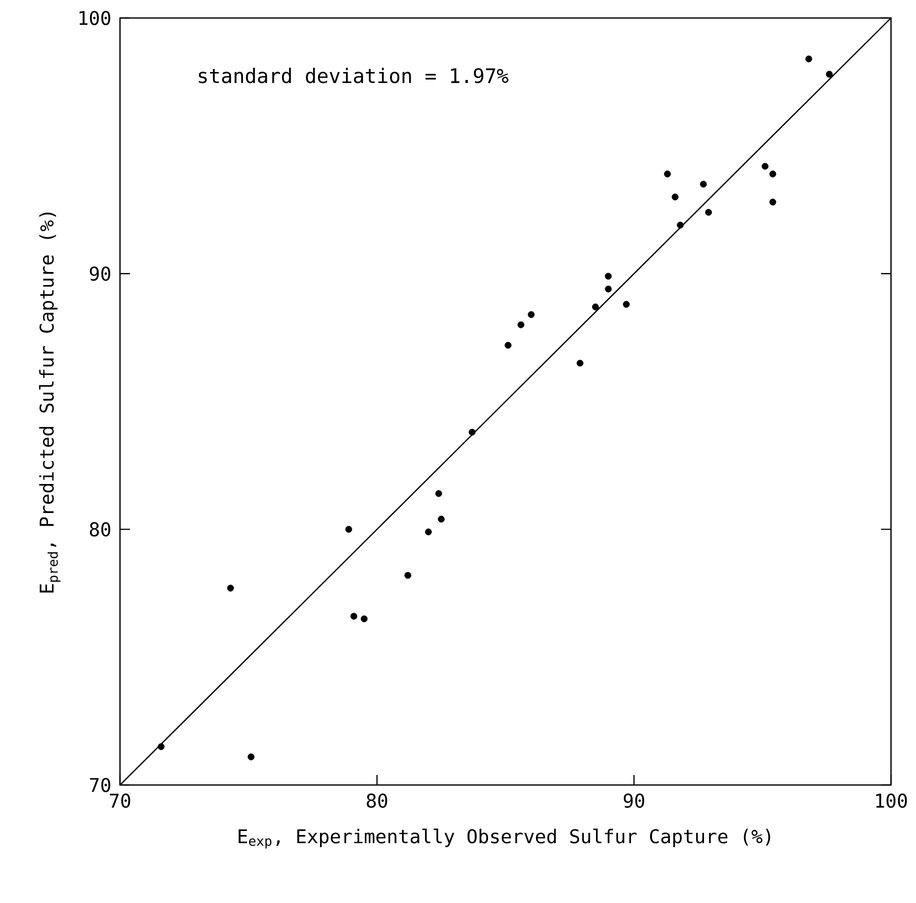 This screenshot has height=903, width=916. What do you see at coordinates (504, 838) in the screenshot?
I see `x-axis-title: E$_{exp}$, Experimentally Observed Sulfur Capture (%)` at bounding box center [504, 838].